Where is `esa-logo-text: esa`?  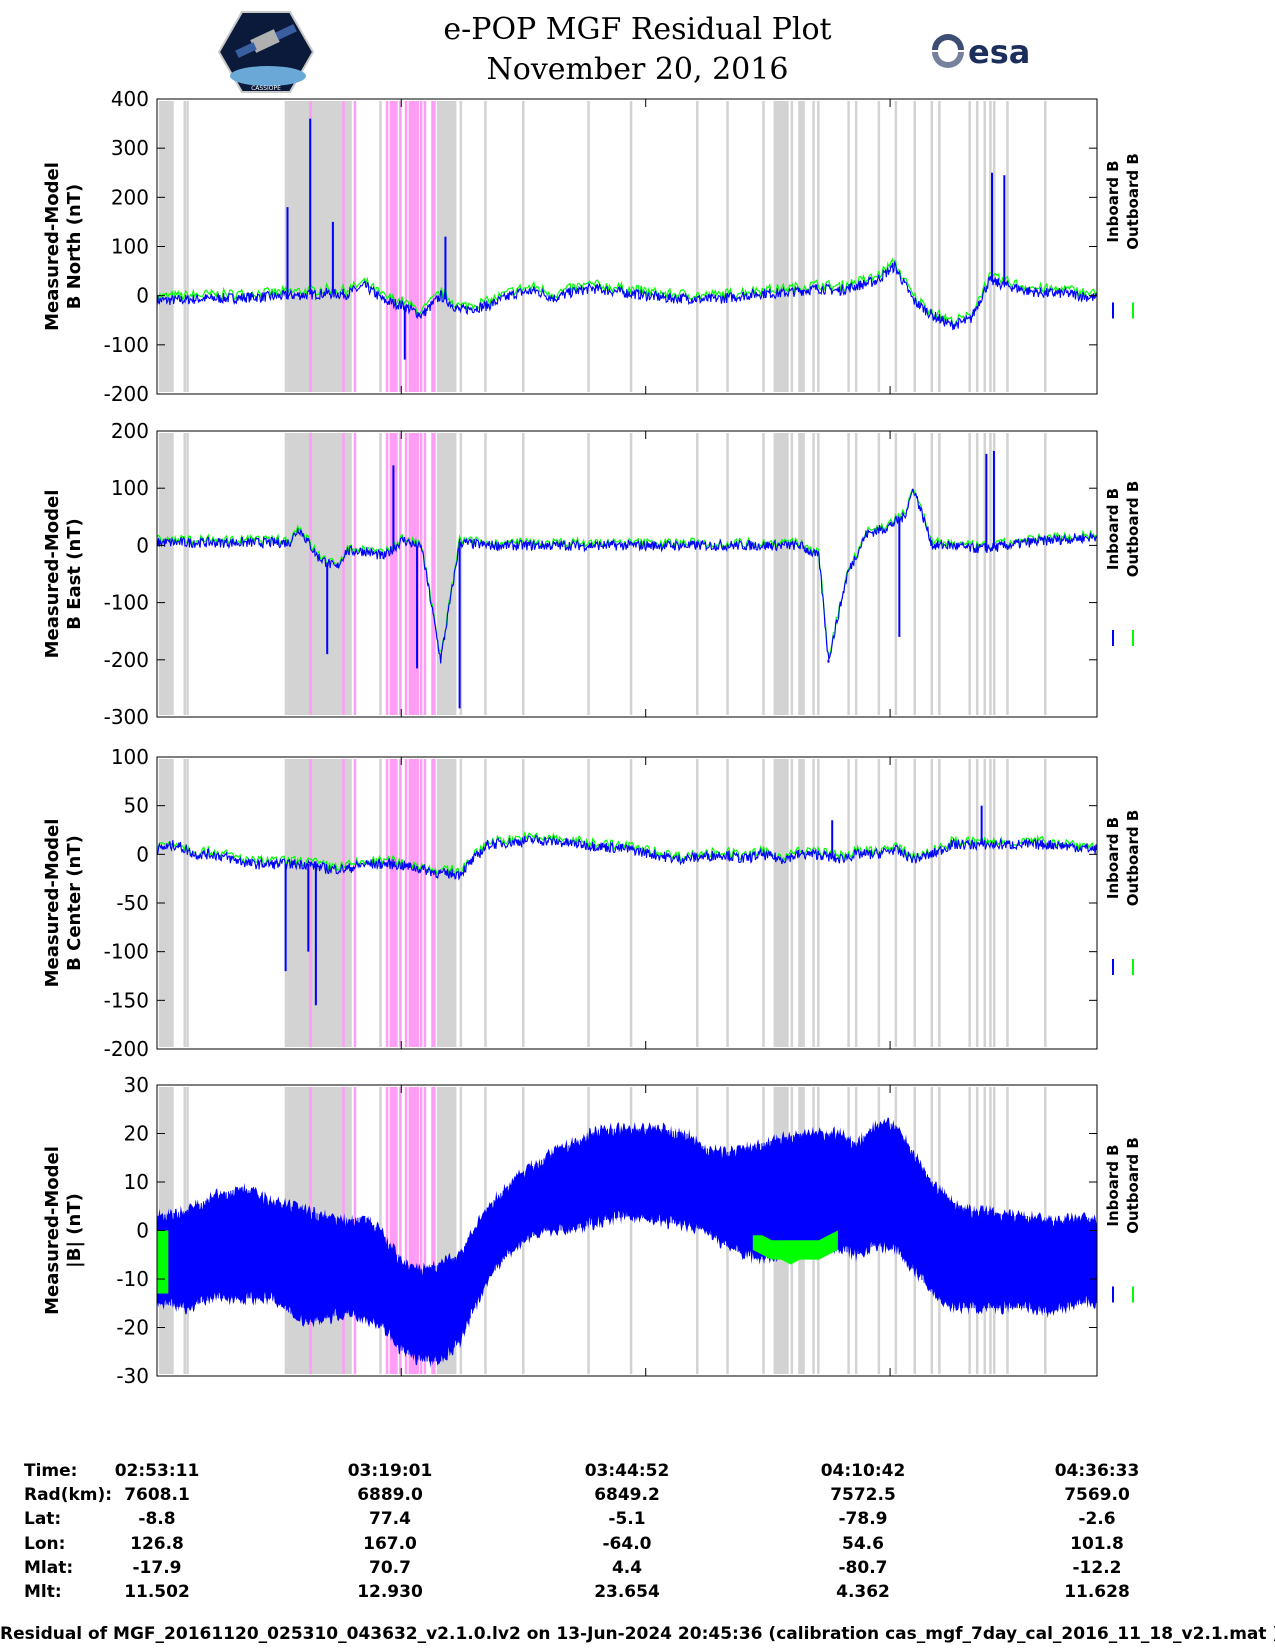
esa-logo-text: esa is located at coordinates (999, 52).